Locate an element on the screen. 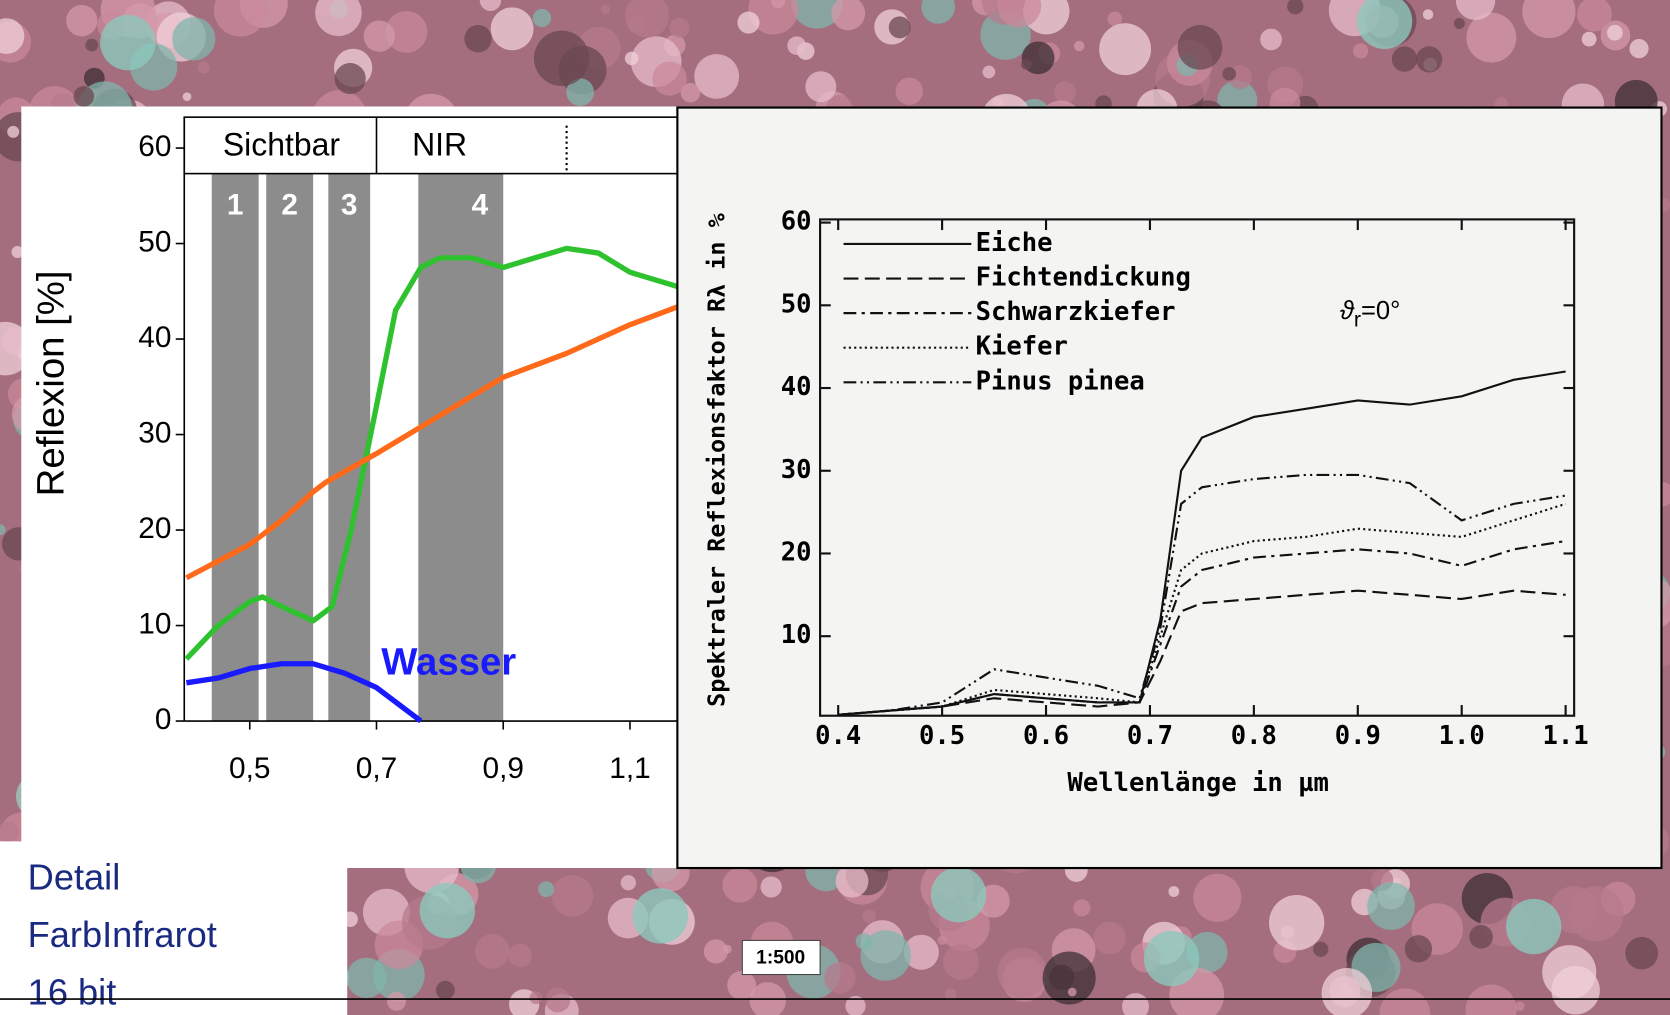 Image resolution: width=1670 pixels, height=1015 pixels. y-tick-label: 20 is located at coordinates (796, 552).